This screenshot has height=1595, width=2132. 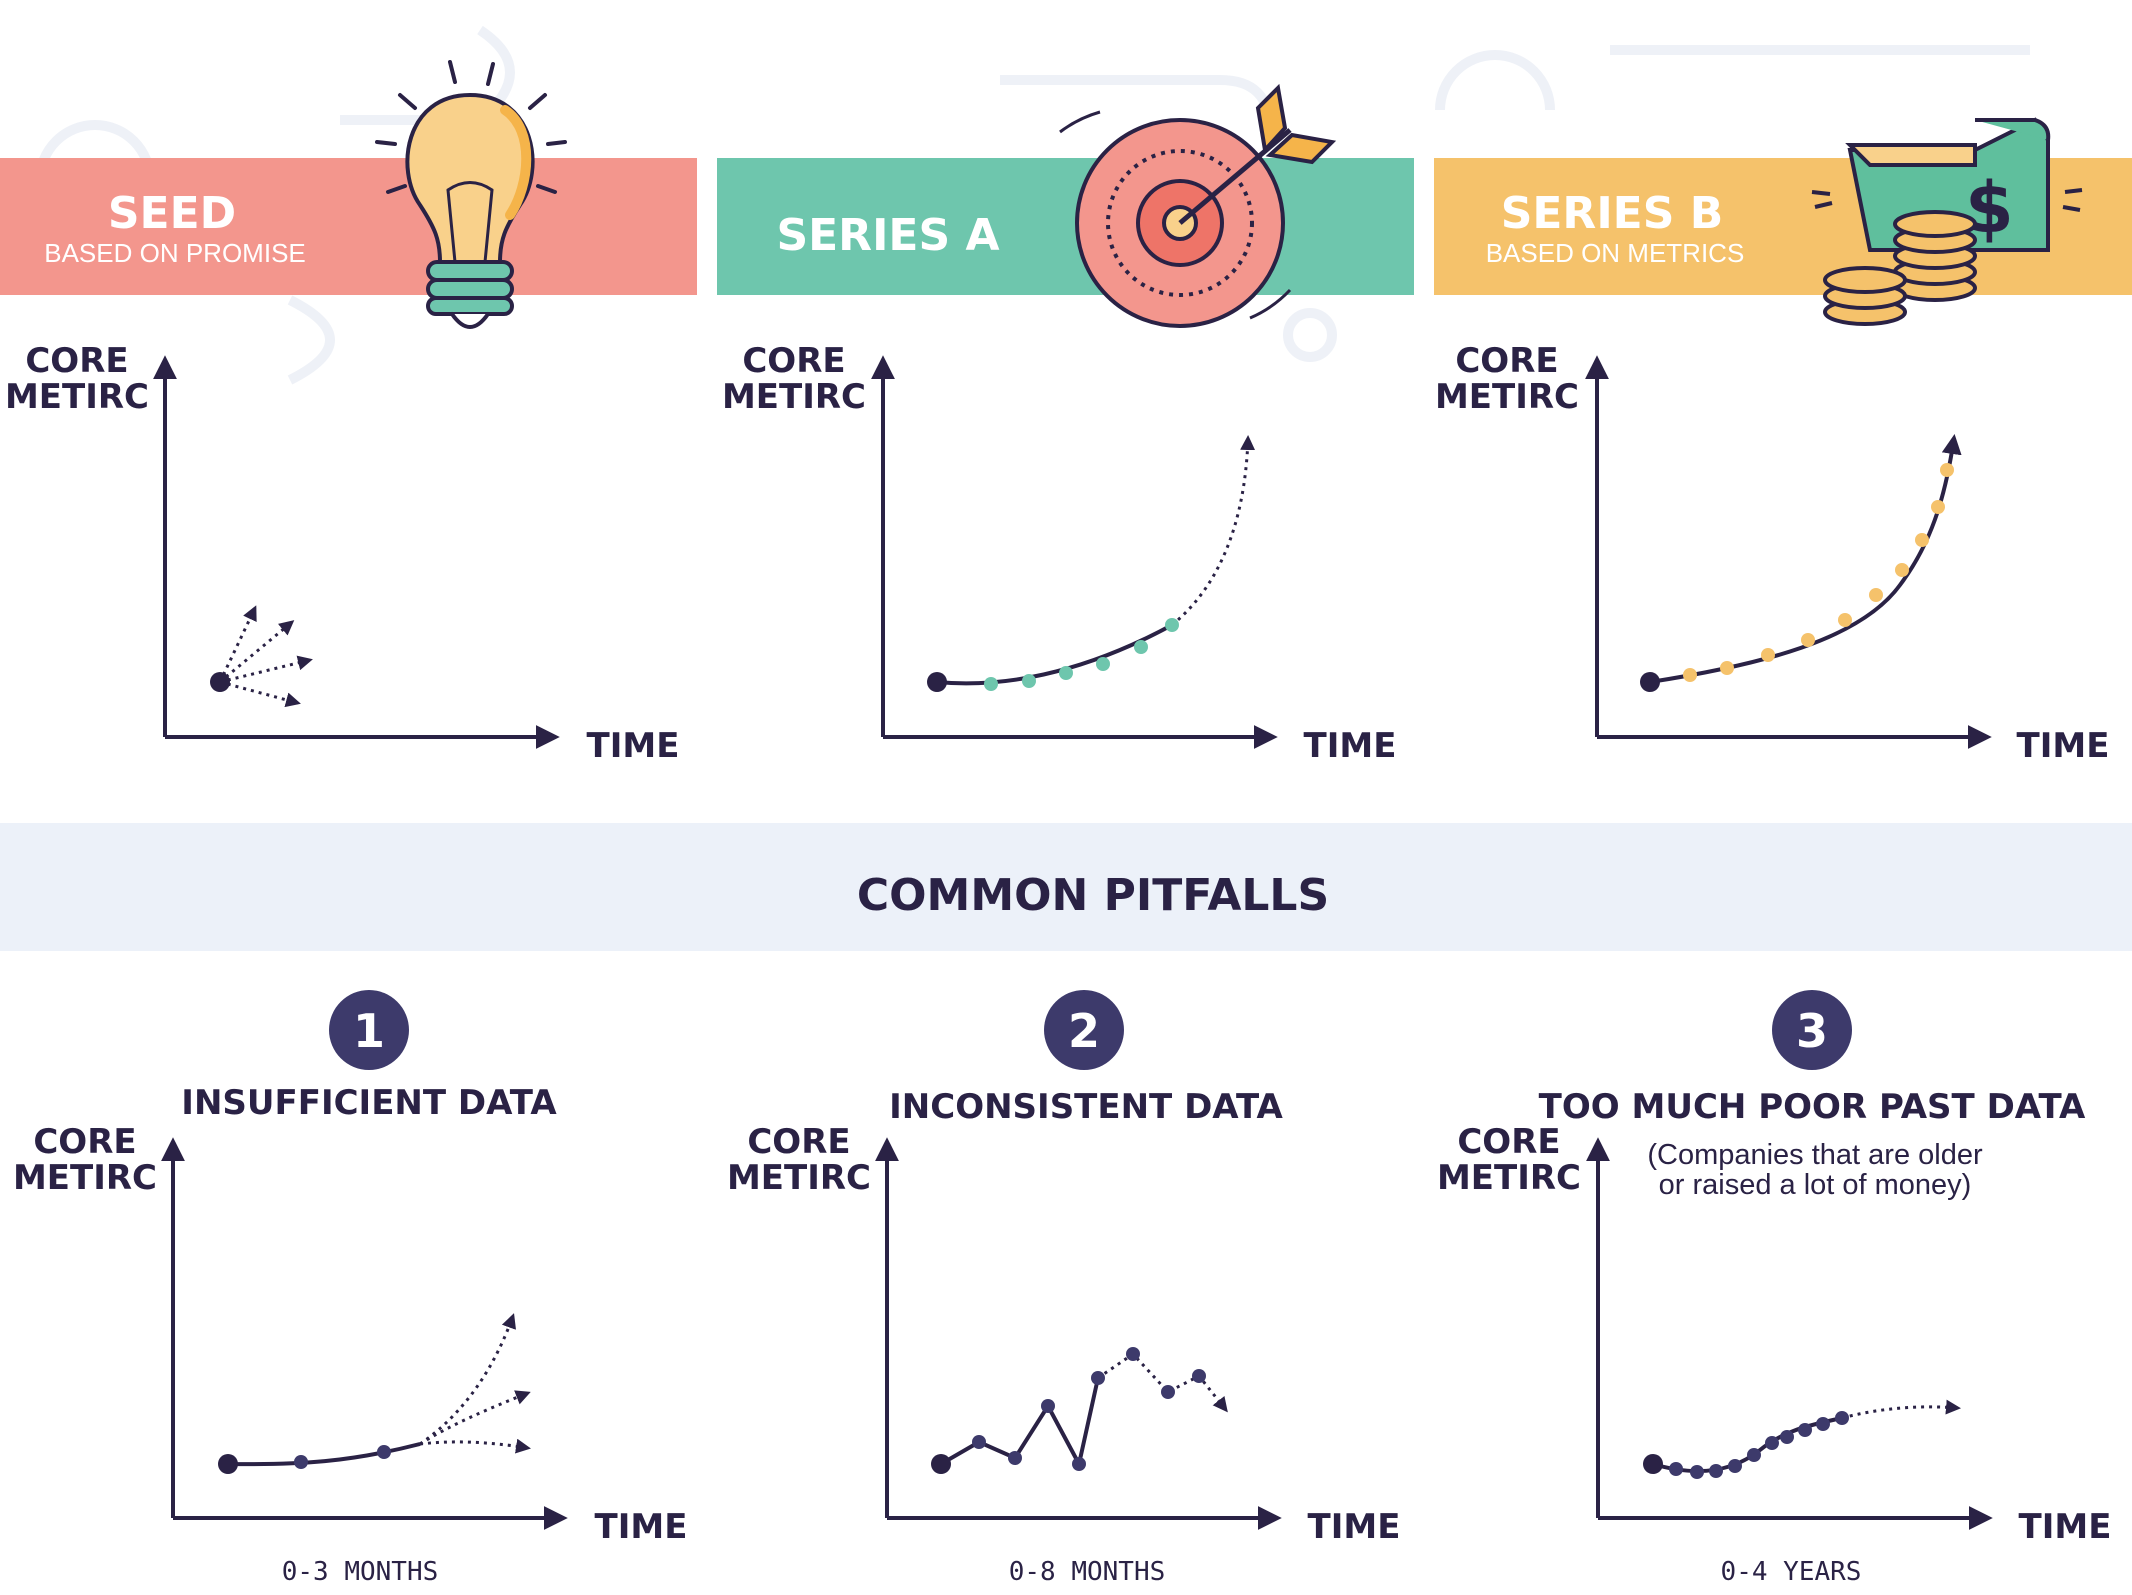 I want to click on pitfall-2-solid-line, so click(x=1019, y=1423).